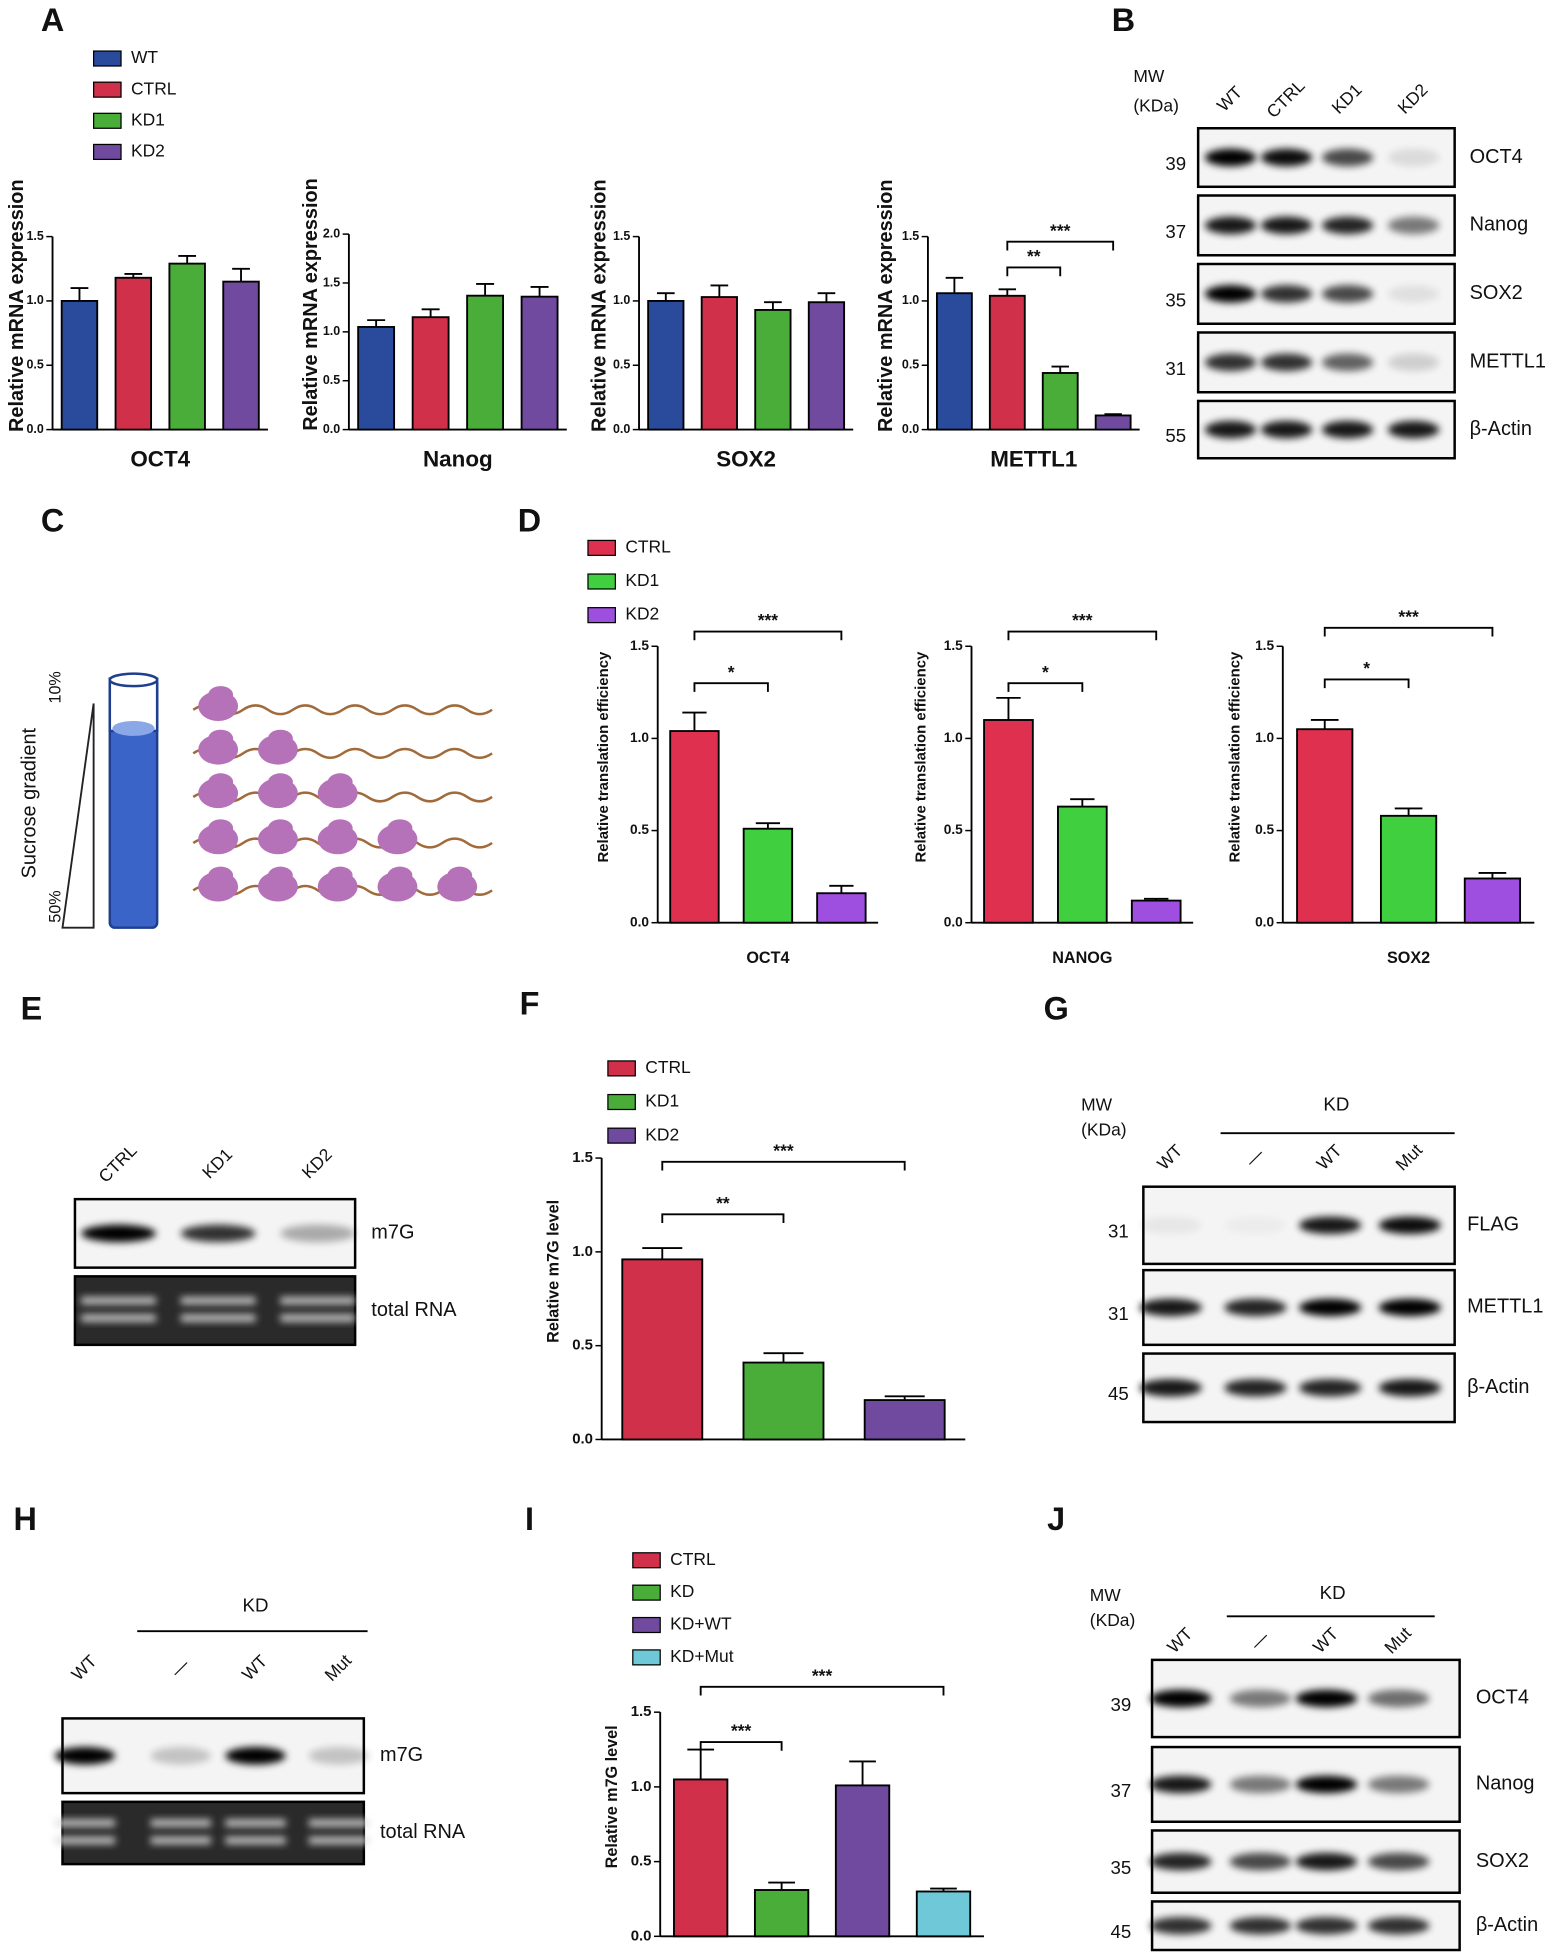 The height and width of the screenshot is (1955, 1557). What do you see at coordinates (133, 680) in the screenshot?
I see `tube-rim` at bounding box center [133, 680].